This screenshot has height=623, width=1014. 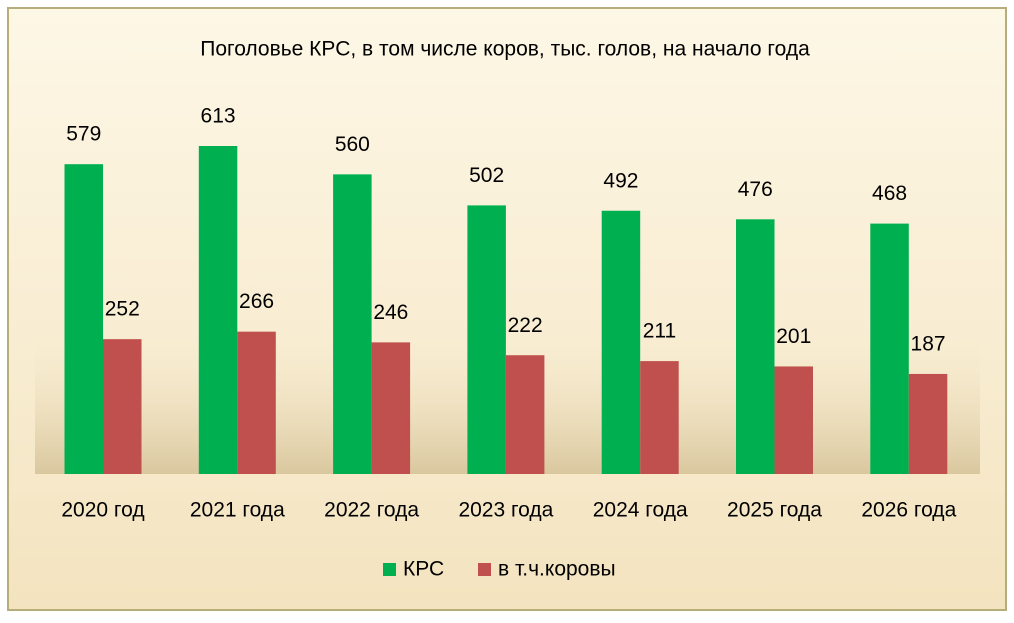 What do you see at coordinates (423, 569) in the screenshot?
I see `legend-label: КРС` at bounding box center [423, 569].